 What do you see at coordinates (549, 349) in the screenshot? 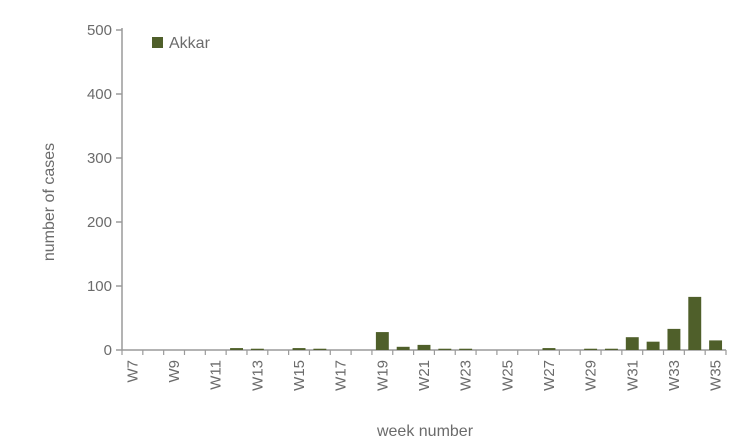
I see `bar-w27` at bounding box center [549, 349].